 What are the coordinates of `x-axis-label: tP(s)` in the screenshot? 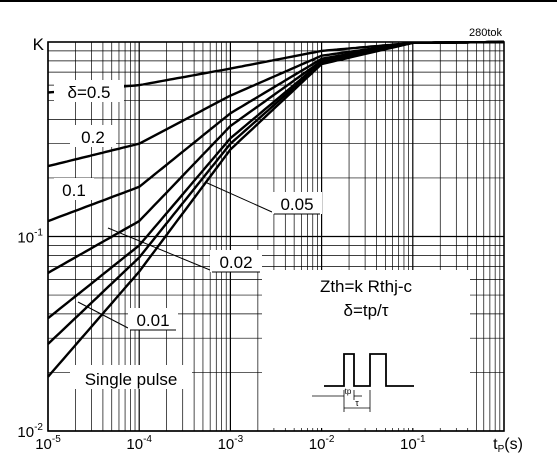 It's located at (508, 445).